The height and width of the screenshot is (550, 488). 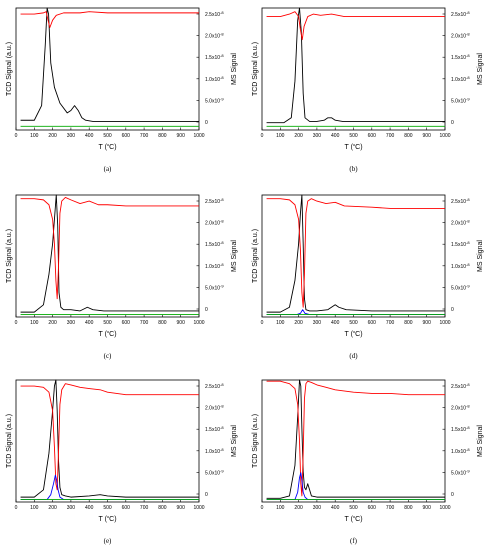 What do you see at coordinates (108, 356) in the screenshot?
I see `panel-caption: (c)` at bounding box center [108, 356].